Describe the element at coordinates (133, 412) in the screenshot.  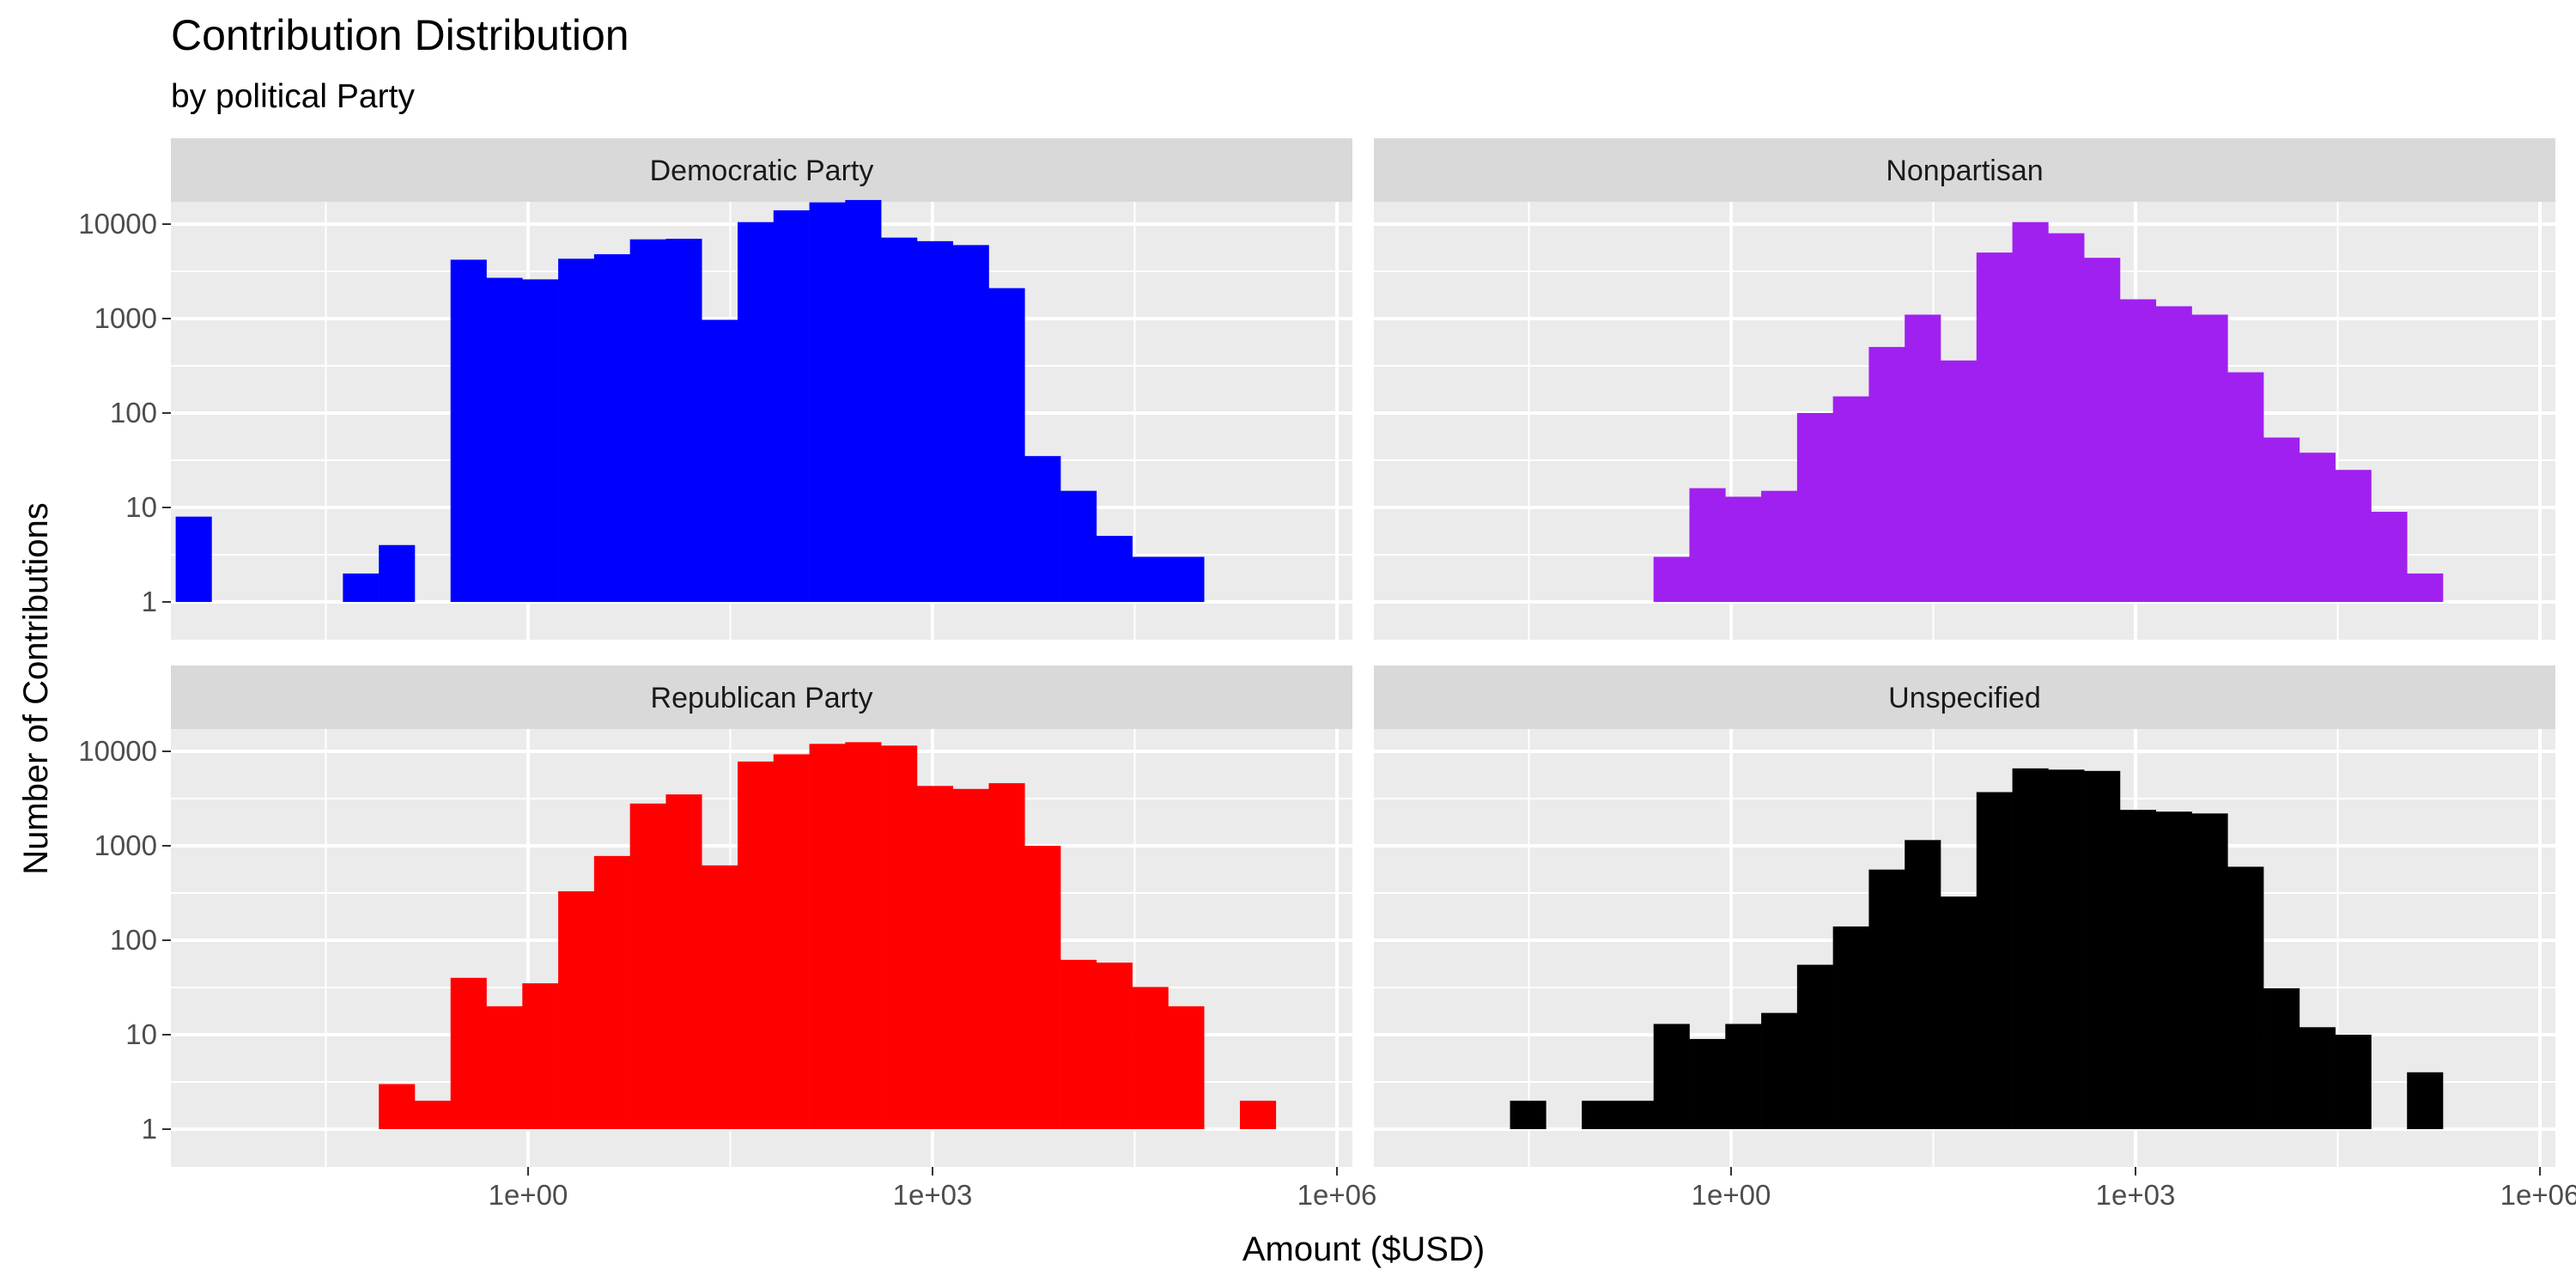
I see `y-tick-label: 100` at that location.